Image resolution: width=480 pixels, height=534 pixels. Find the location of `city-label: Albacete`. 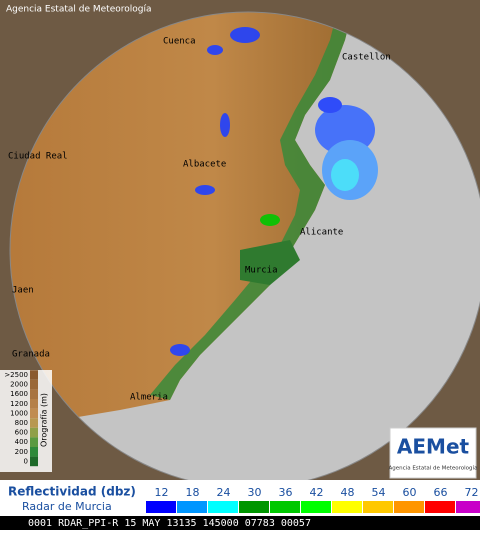

city-label: Albacete is located at coordinates (204, 165).